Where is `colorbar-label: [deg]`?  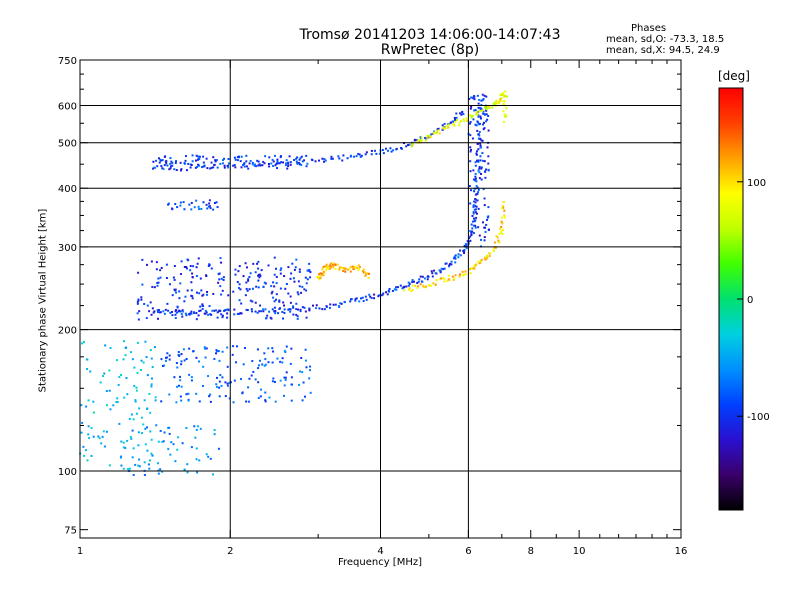
colorbar-label: [deg] is located at coordinates (734, 76).